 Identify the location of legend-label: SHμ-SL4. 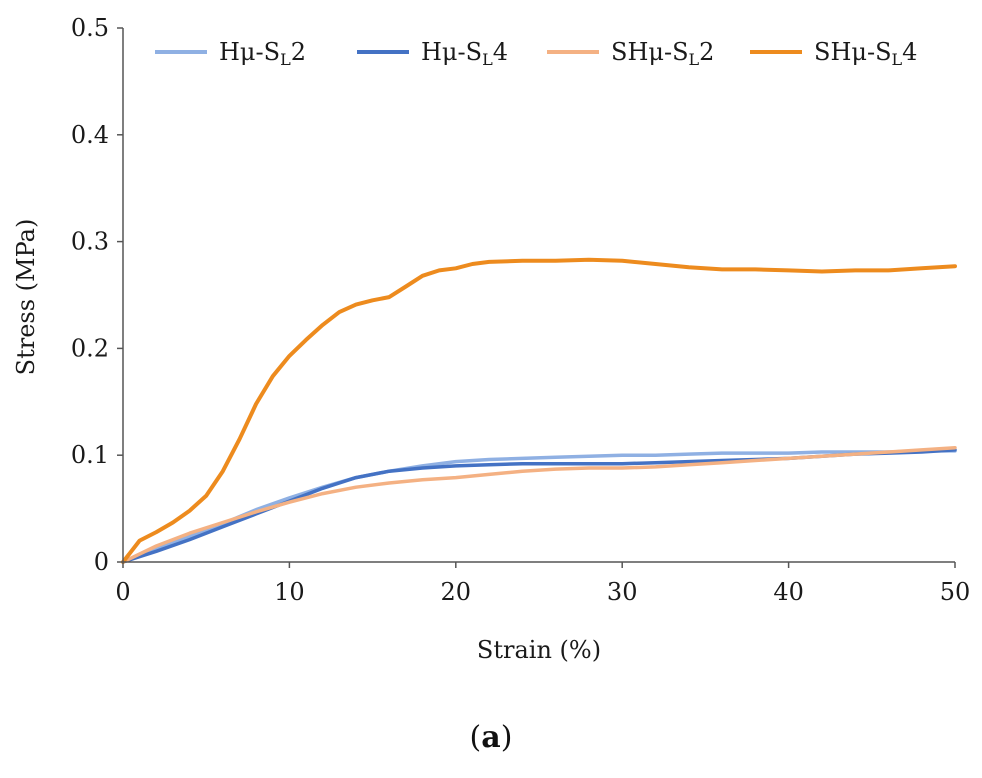
(865, 53).